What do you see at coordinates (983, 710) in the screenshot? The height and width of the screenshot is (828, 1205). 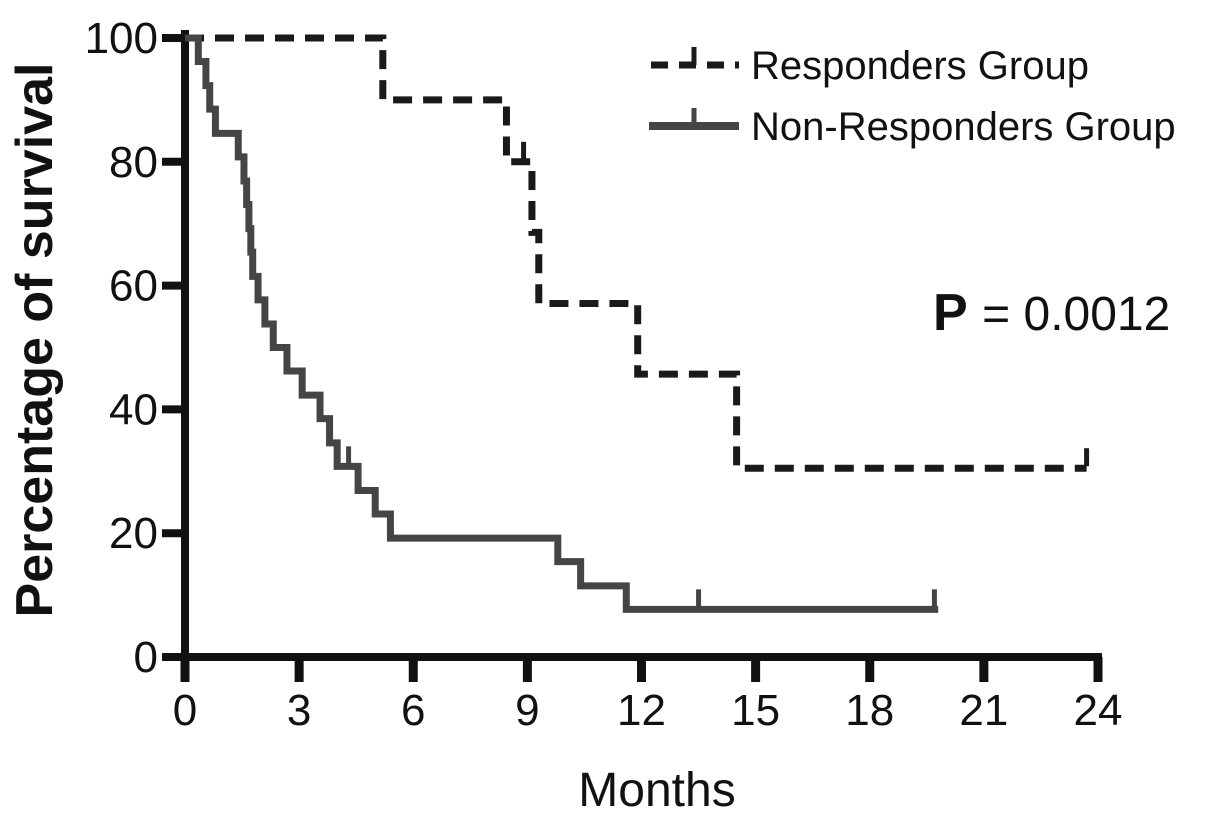 I see `x-tick-label: 21` at bounding box center [983, 710].